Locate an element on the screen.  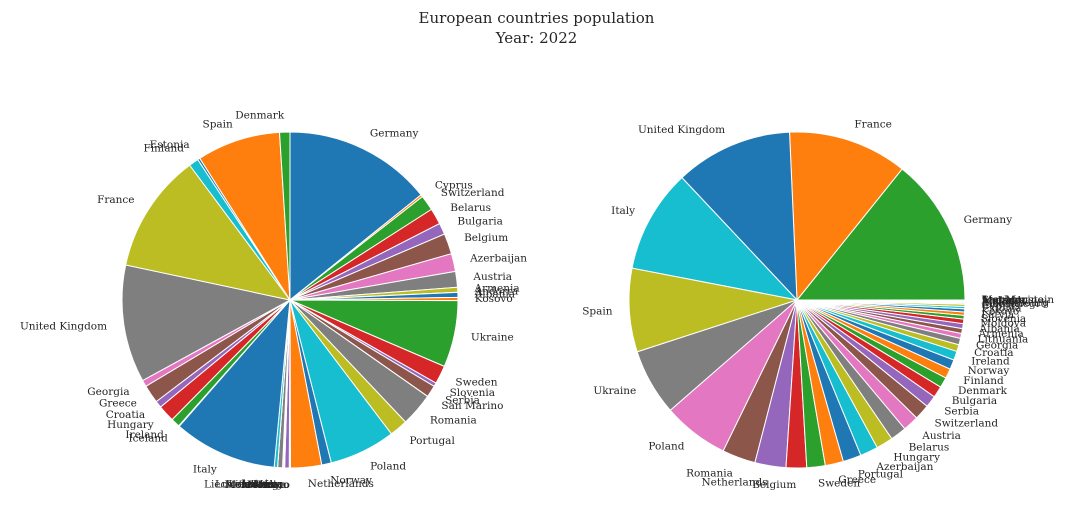
pie1-label-poland: Poland is located at coordinates (666, 447).